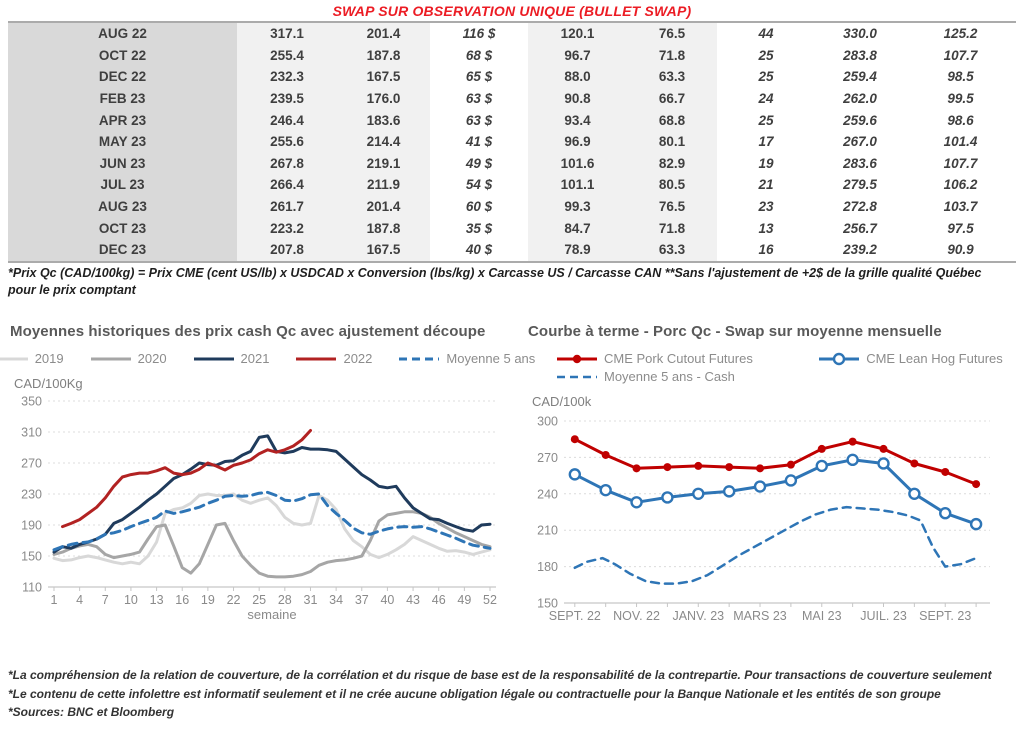 The width and height of the screenshot is (1024, 733). I want to click on svg-text: 31, so click(311, 600).